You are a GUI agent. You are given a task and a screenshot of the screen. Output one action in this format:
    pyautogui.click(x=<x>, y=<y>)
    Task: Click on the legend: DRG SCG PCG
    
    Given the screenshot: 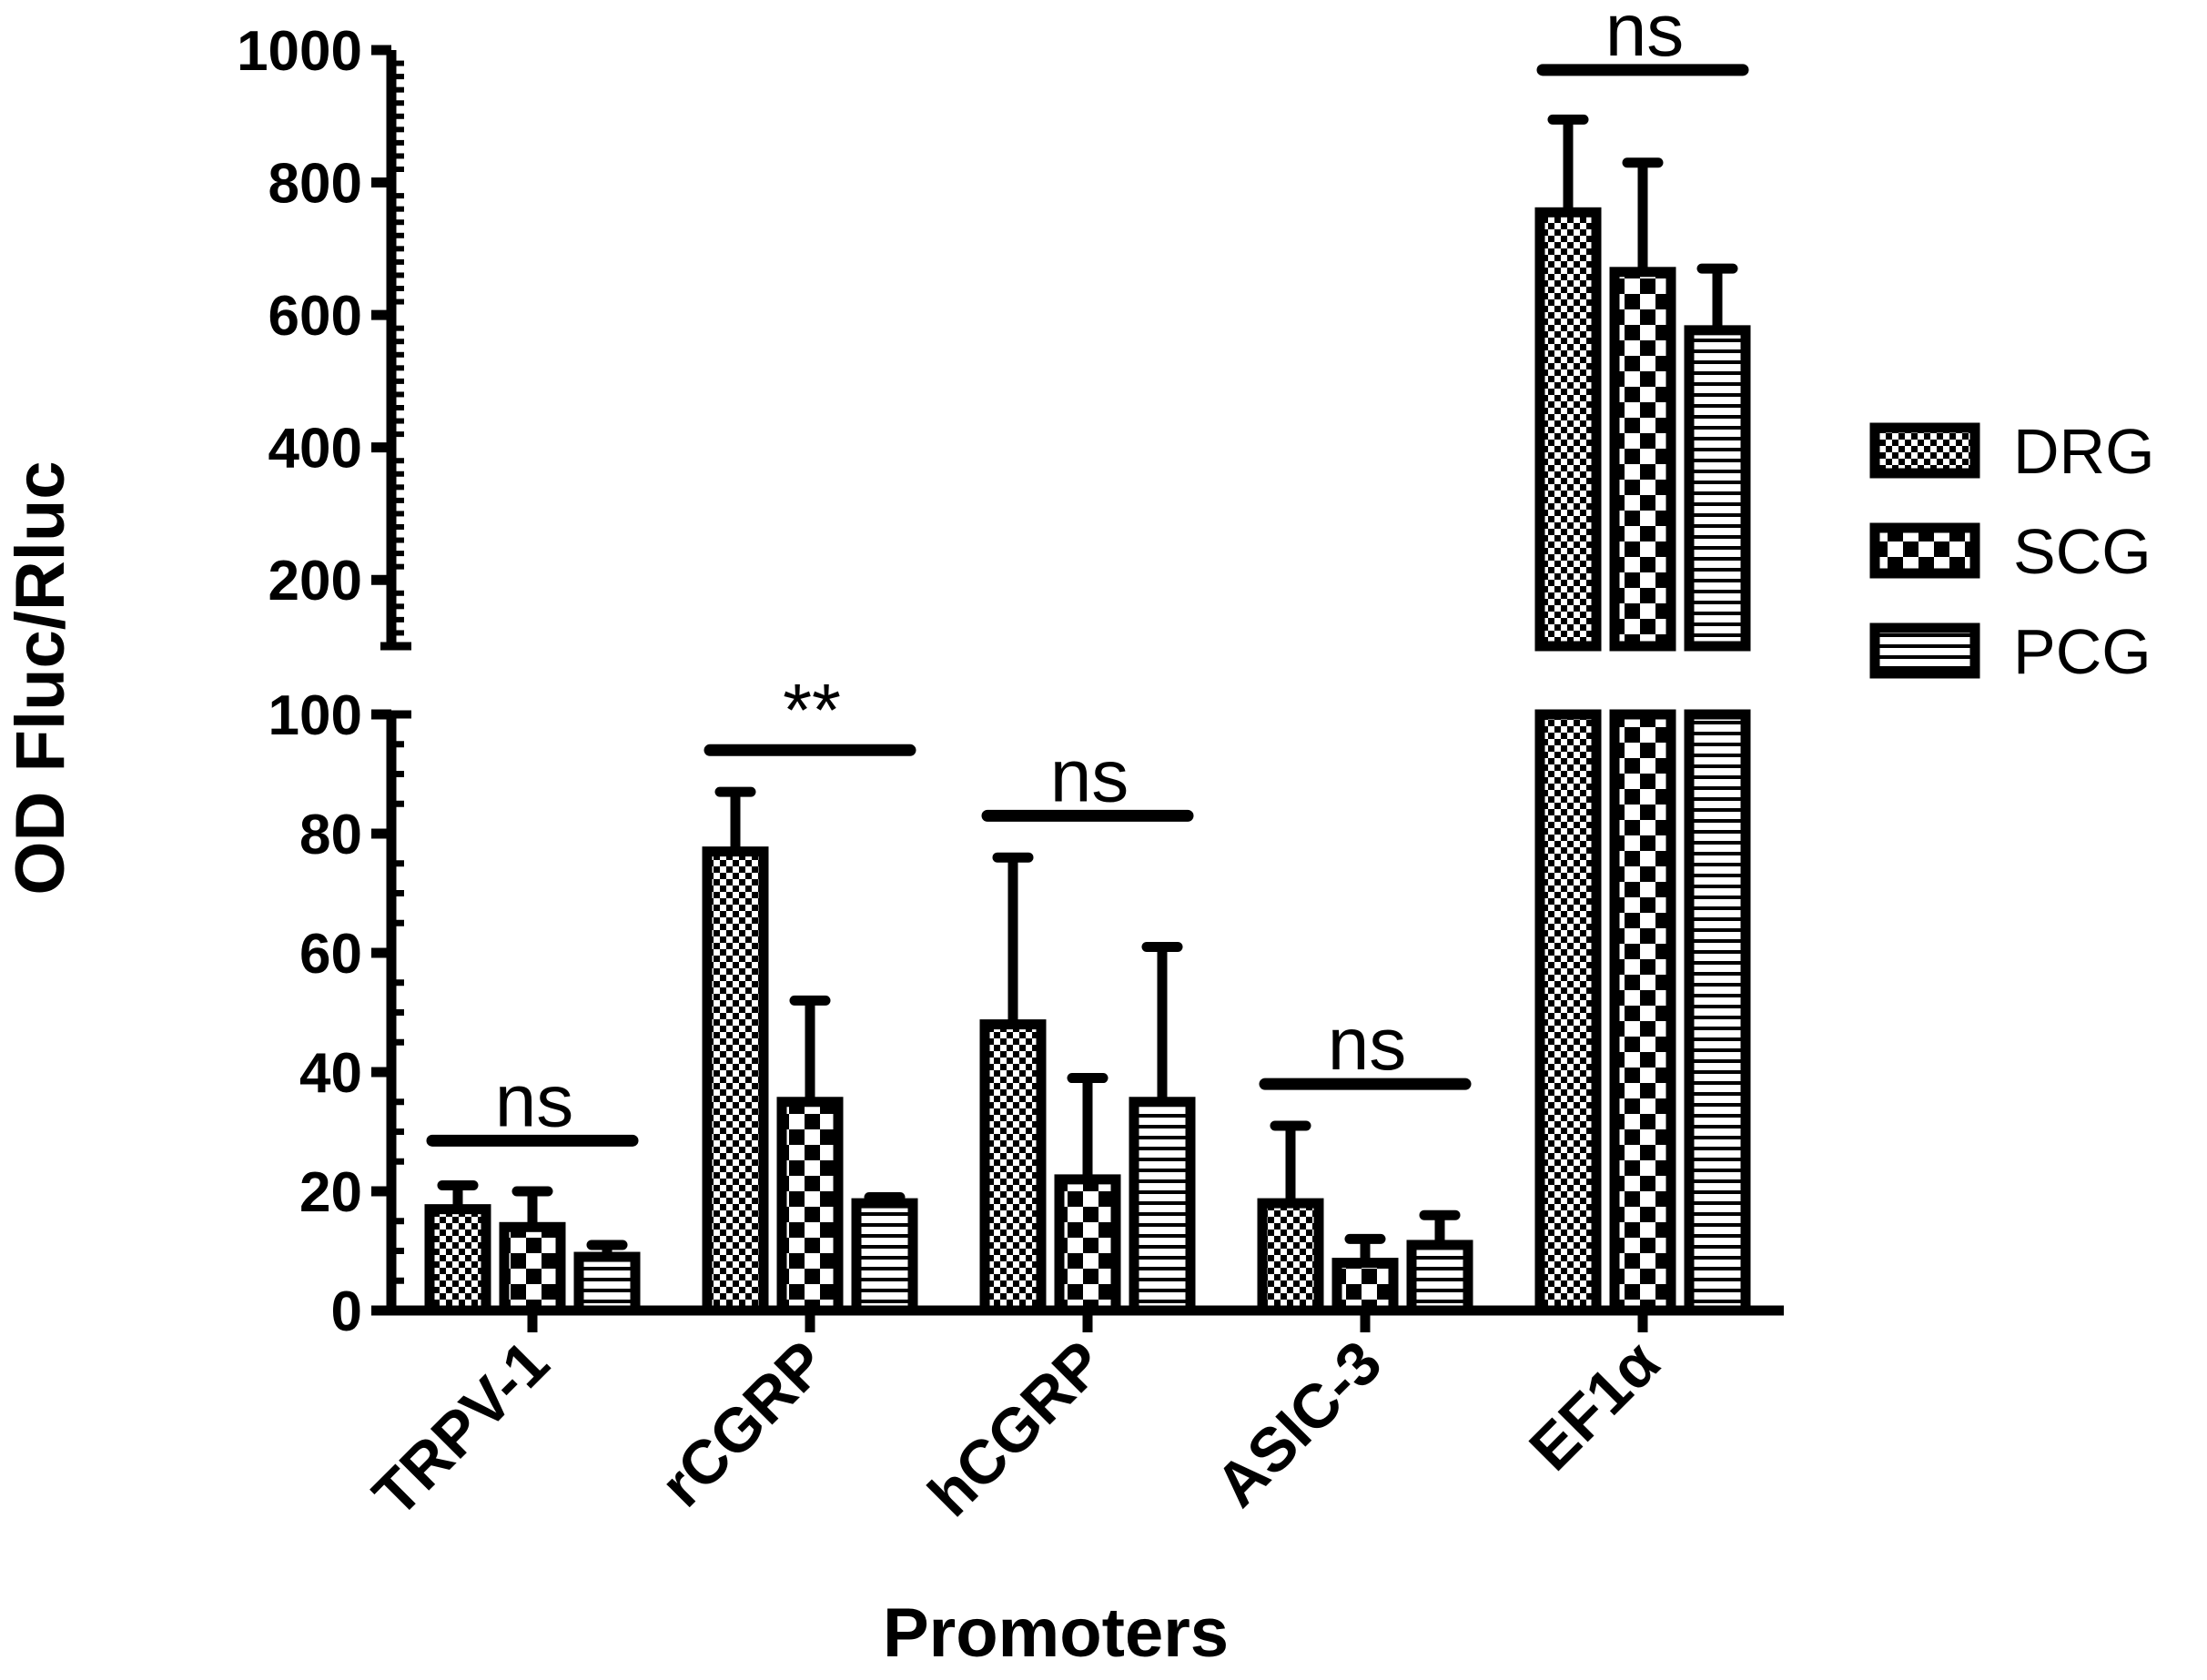 What is the action you would take?
    pyautogui.click(x=2012, y=552)
    